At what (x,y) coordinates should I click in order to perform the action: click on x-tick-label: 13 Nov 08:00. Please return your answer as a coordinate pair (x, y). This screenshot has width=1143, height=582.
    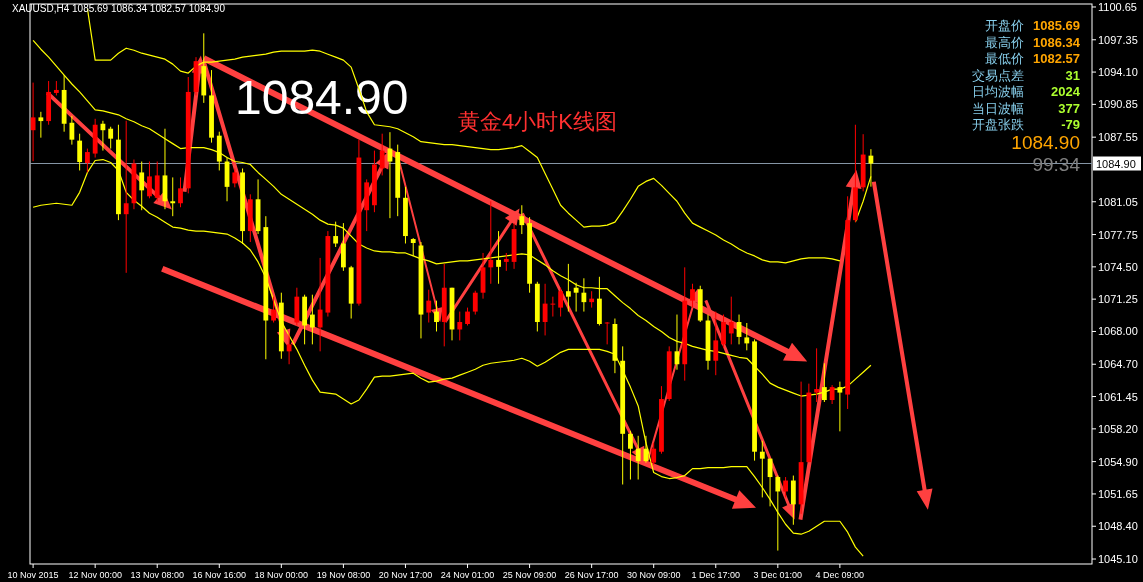
    Looking at the image, I should click on (157, 575).